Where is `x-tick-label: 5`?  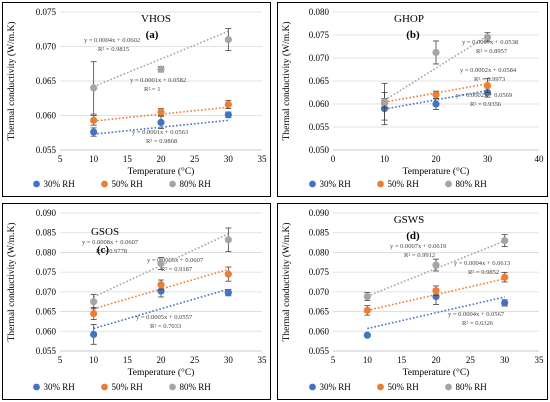 x-tick-label: 5 is located at coordinates (333, 360).